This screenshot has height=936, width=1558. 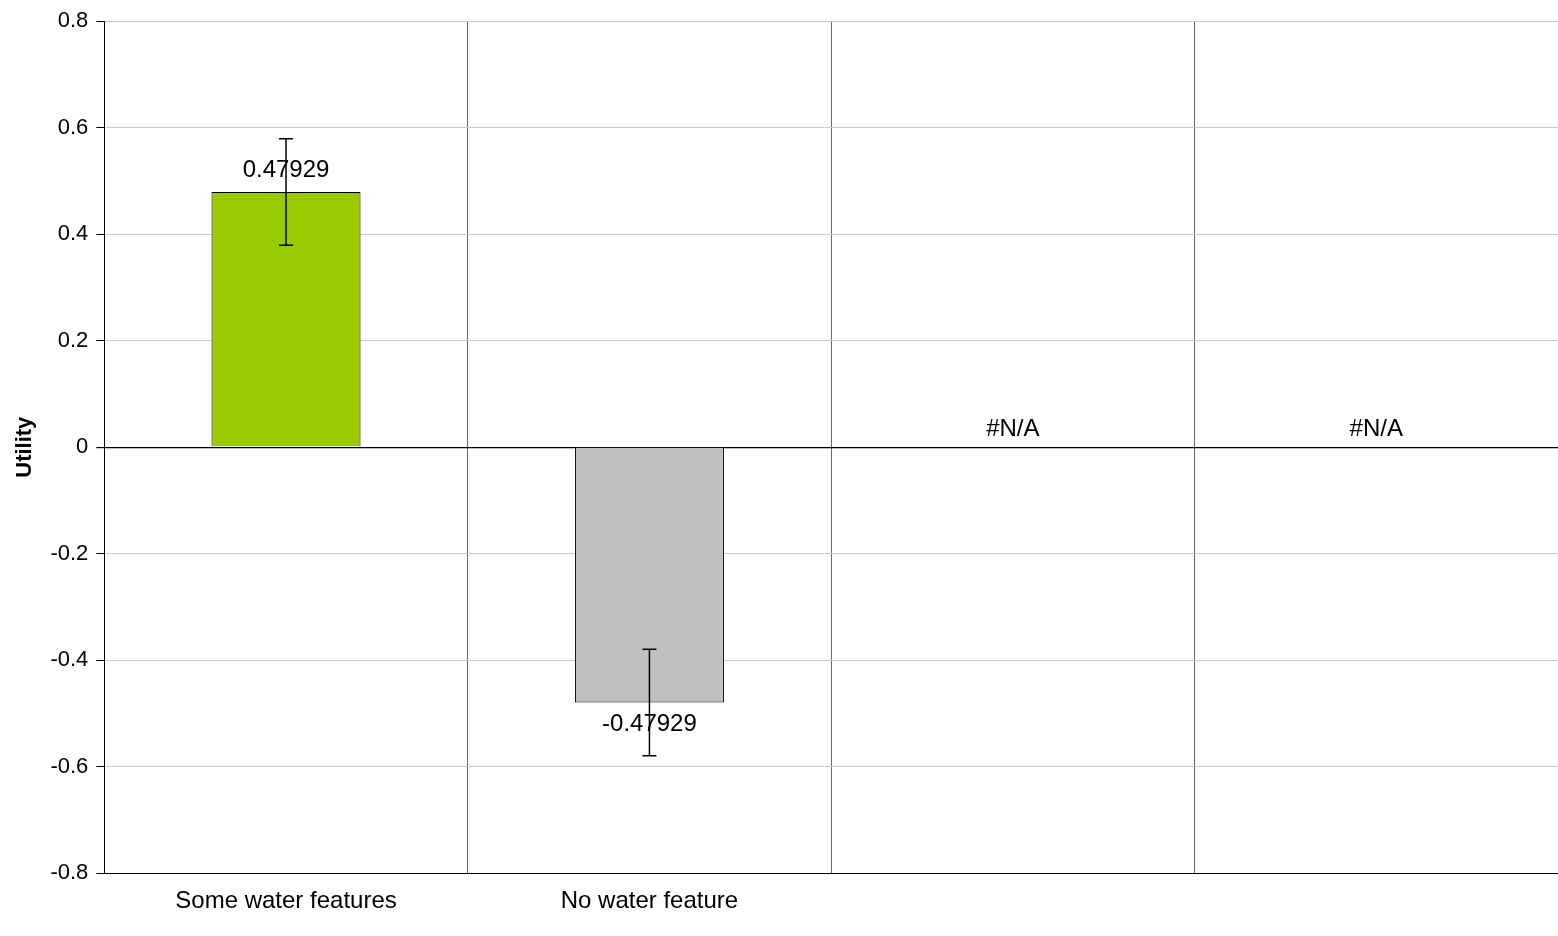 What do you see at coordinates (286, 900) in the screenshot?
I see `x-tick-label: Some water features` at bounding box center [286, 900].